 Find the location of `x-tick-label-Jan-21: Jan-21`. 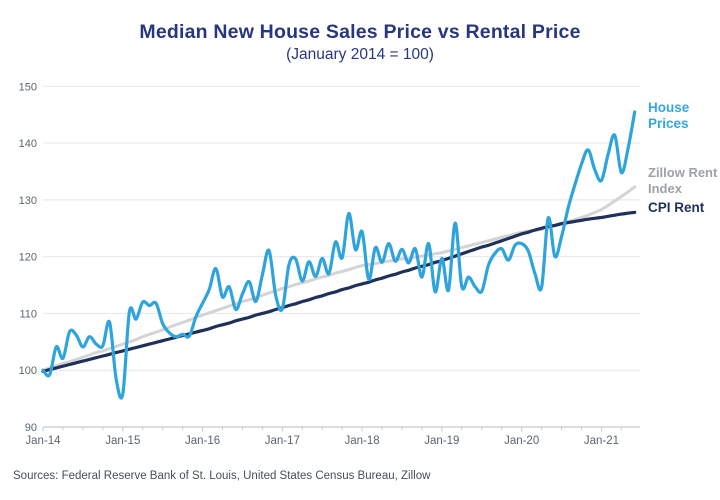

x-tick-label-Jan-21: Jan-21 is located at coordinates (601, 441).